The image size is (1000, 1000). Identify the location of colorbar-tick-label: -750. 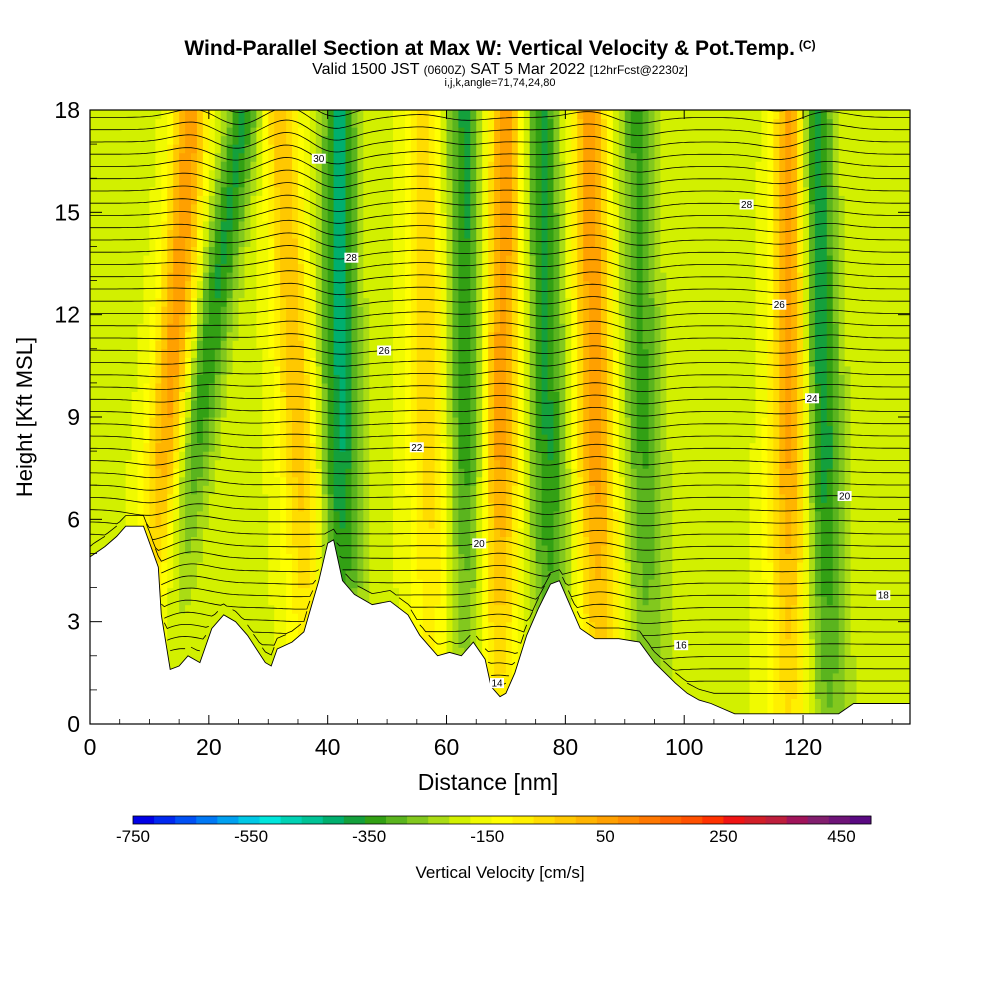
(133, 836).